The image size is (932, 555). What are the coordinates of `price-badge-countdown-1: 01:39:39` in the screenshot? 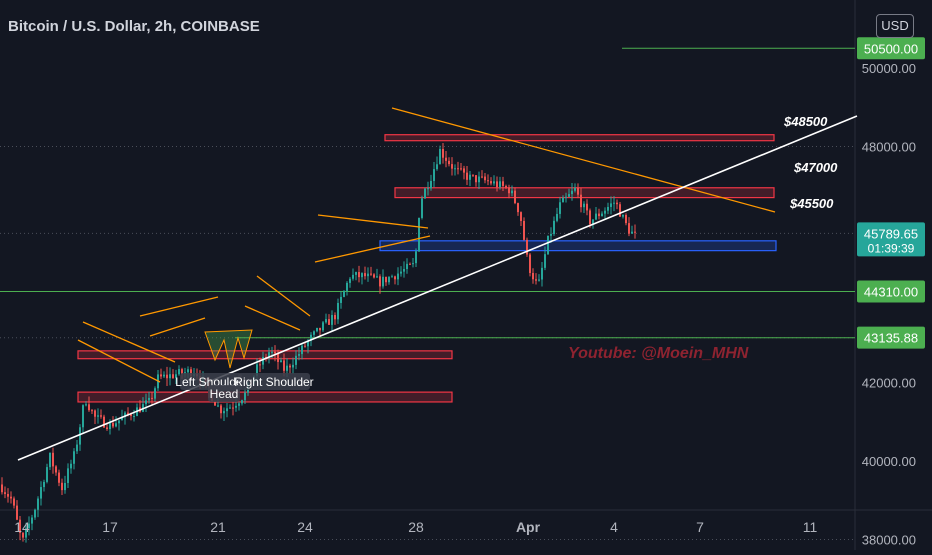 It's located at (891, 248).